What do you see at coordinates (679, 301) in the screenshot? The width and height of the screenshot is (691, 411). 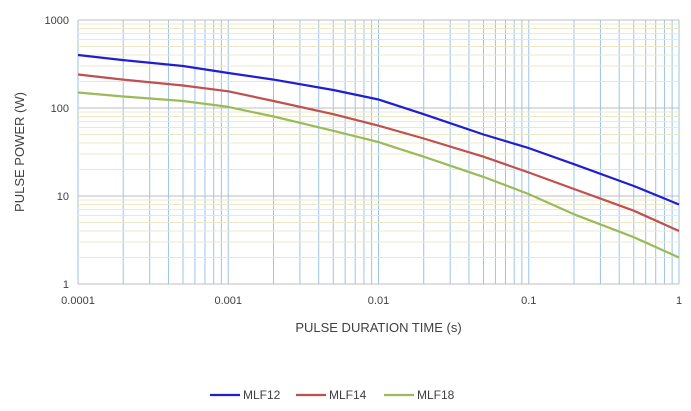 I see `x-tick-label: 1` at bounding box center [679, 301].